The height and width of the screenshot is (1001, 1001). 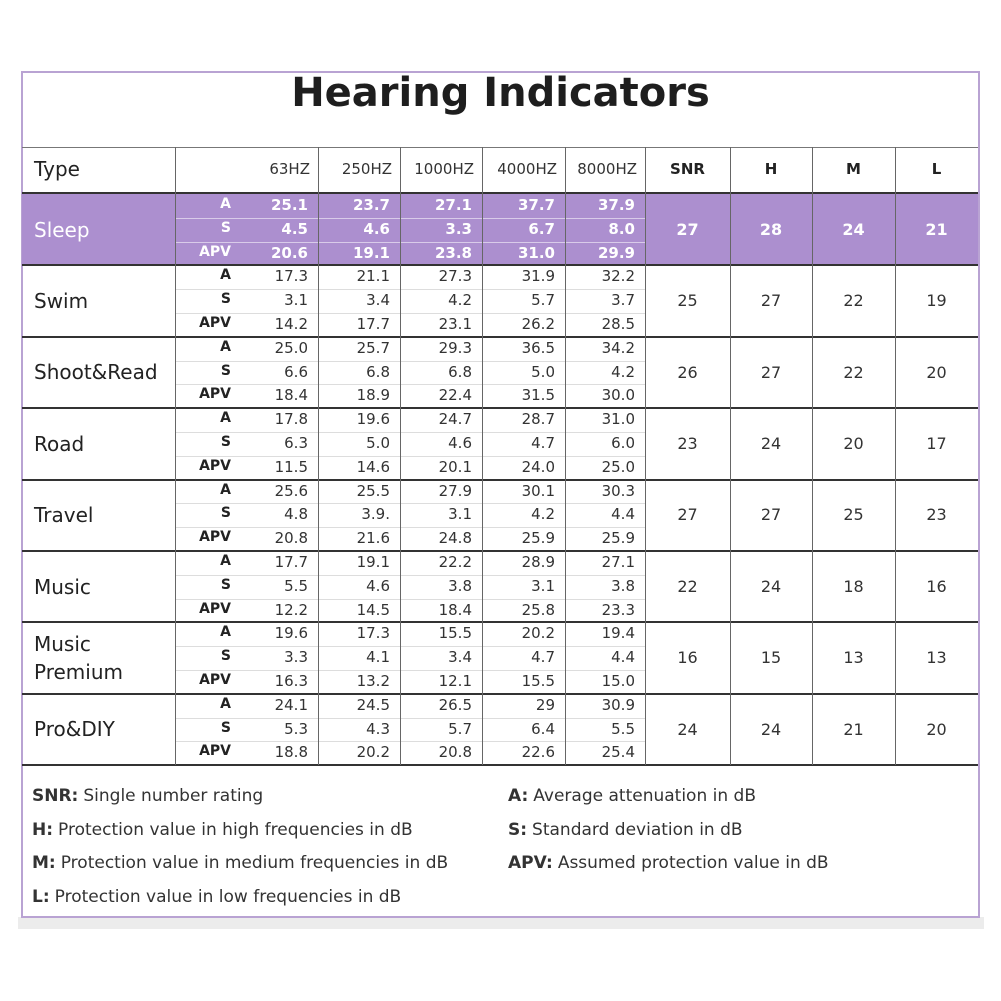 I want to click on value-cell: 12.2, so click(x=291, y=609).